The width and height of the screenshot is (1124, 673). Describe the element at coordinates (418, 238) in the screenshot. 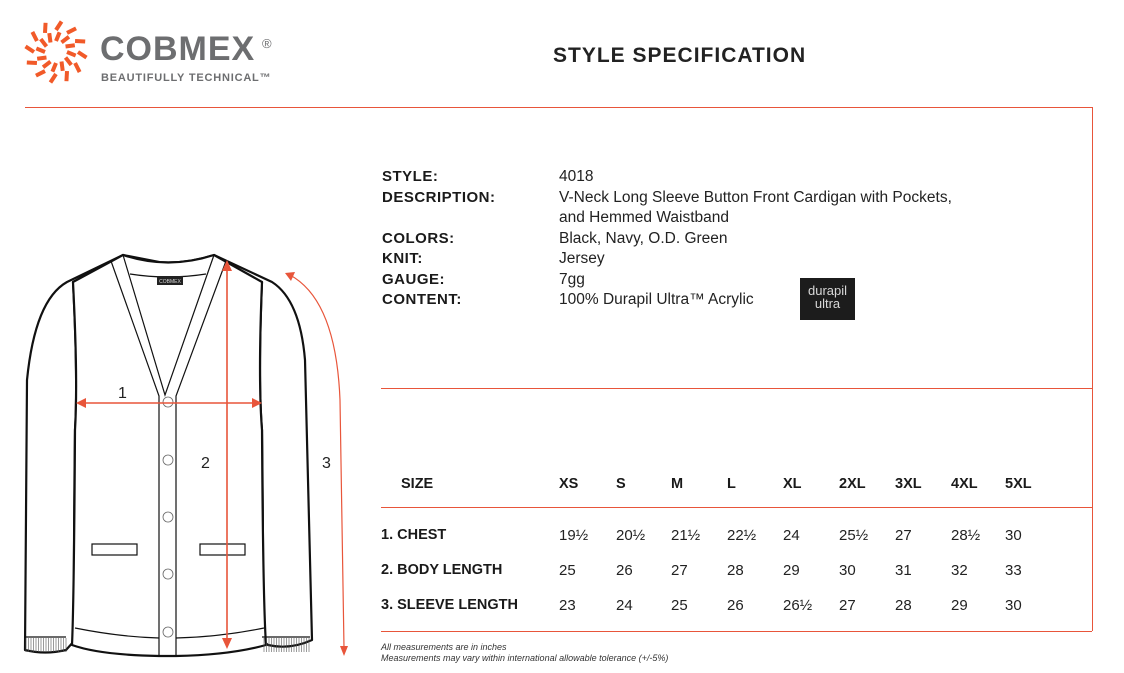

I see `colors-label: COLORS:` at that location.